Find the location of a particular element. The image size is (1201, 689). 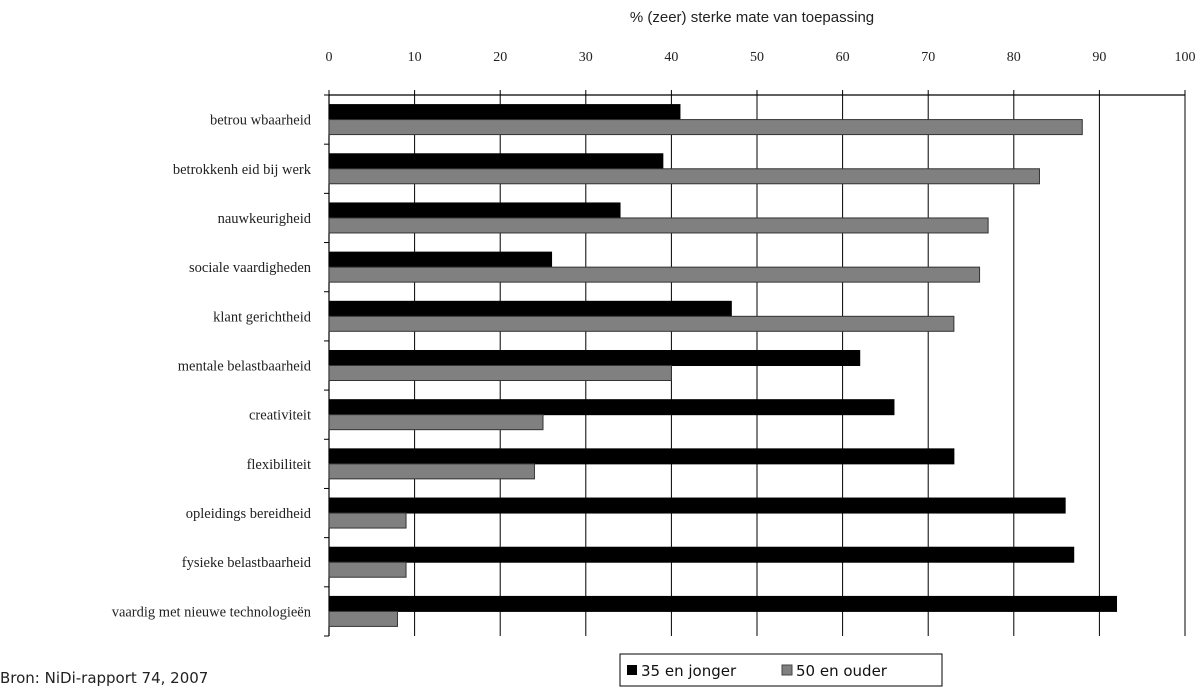

source-note: Bron: NiDi-rapport 74, 2007 is located at coordinates (104, 678).